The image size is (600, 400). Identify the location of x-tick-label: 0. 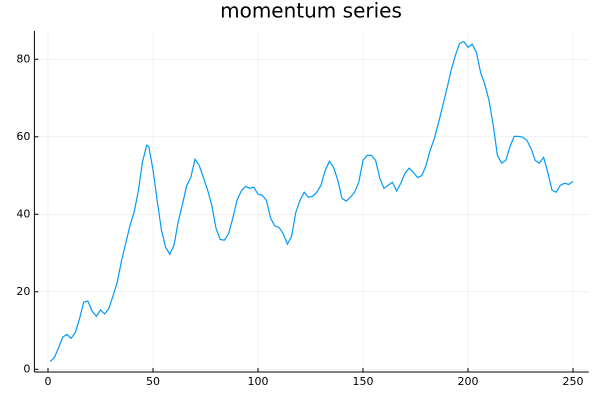
(47, 381).